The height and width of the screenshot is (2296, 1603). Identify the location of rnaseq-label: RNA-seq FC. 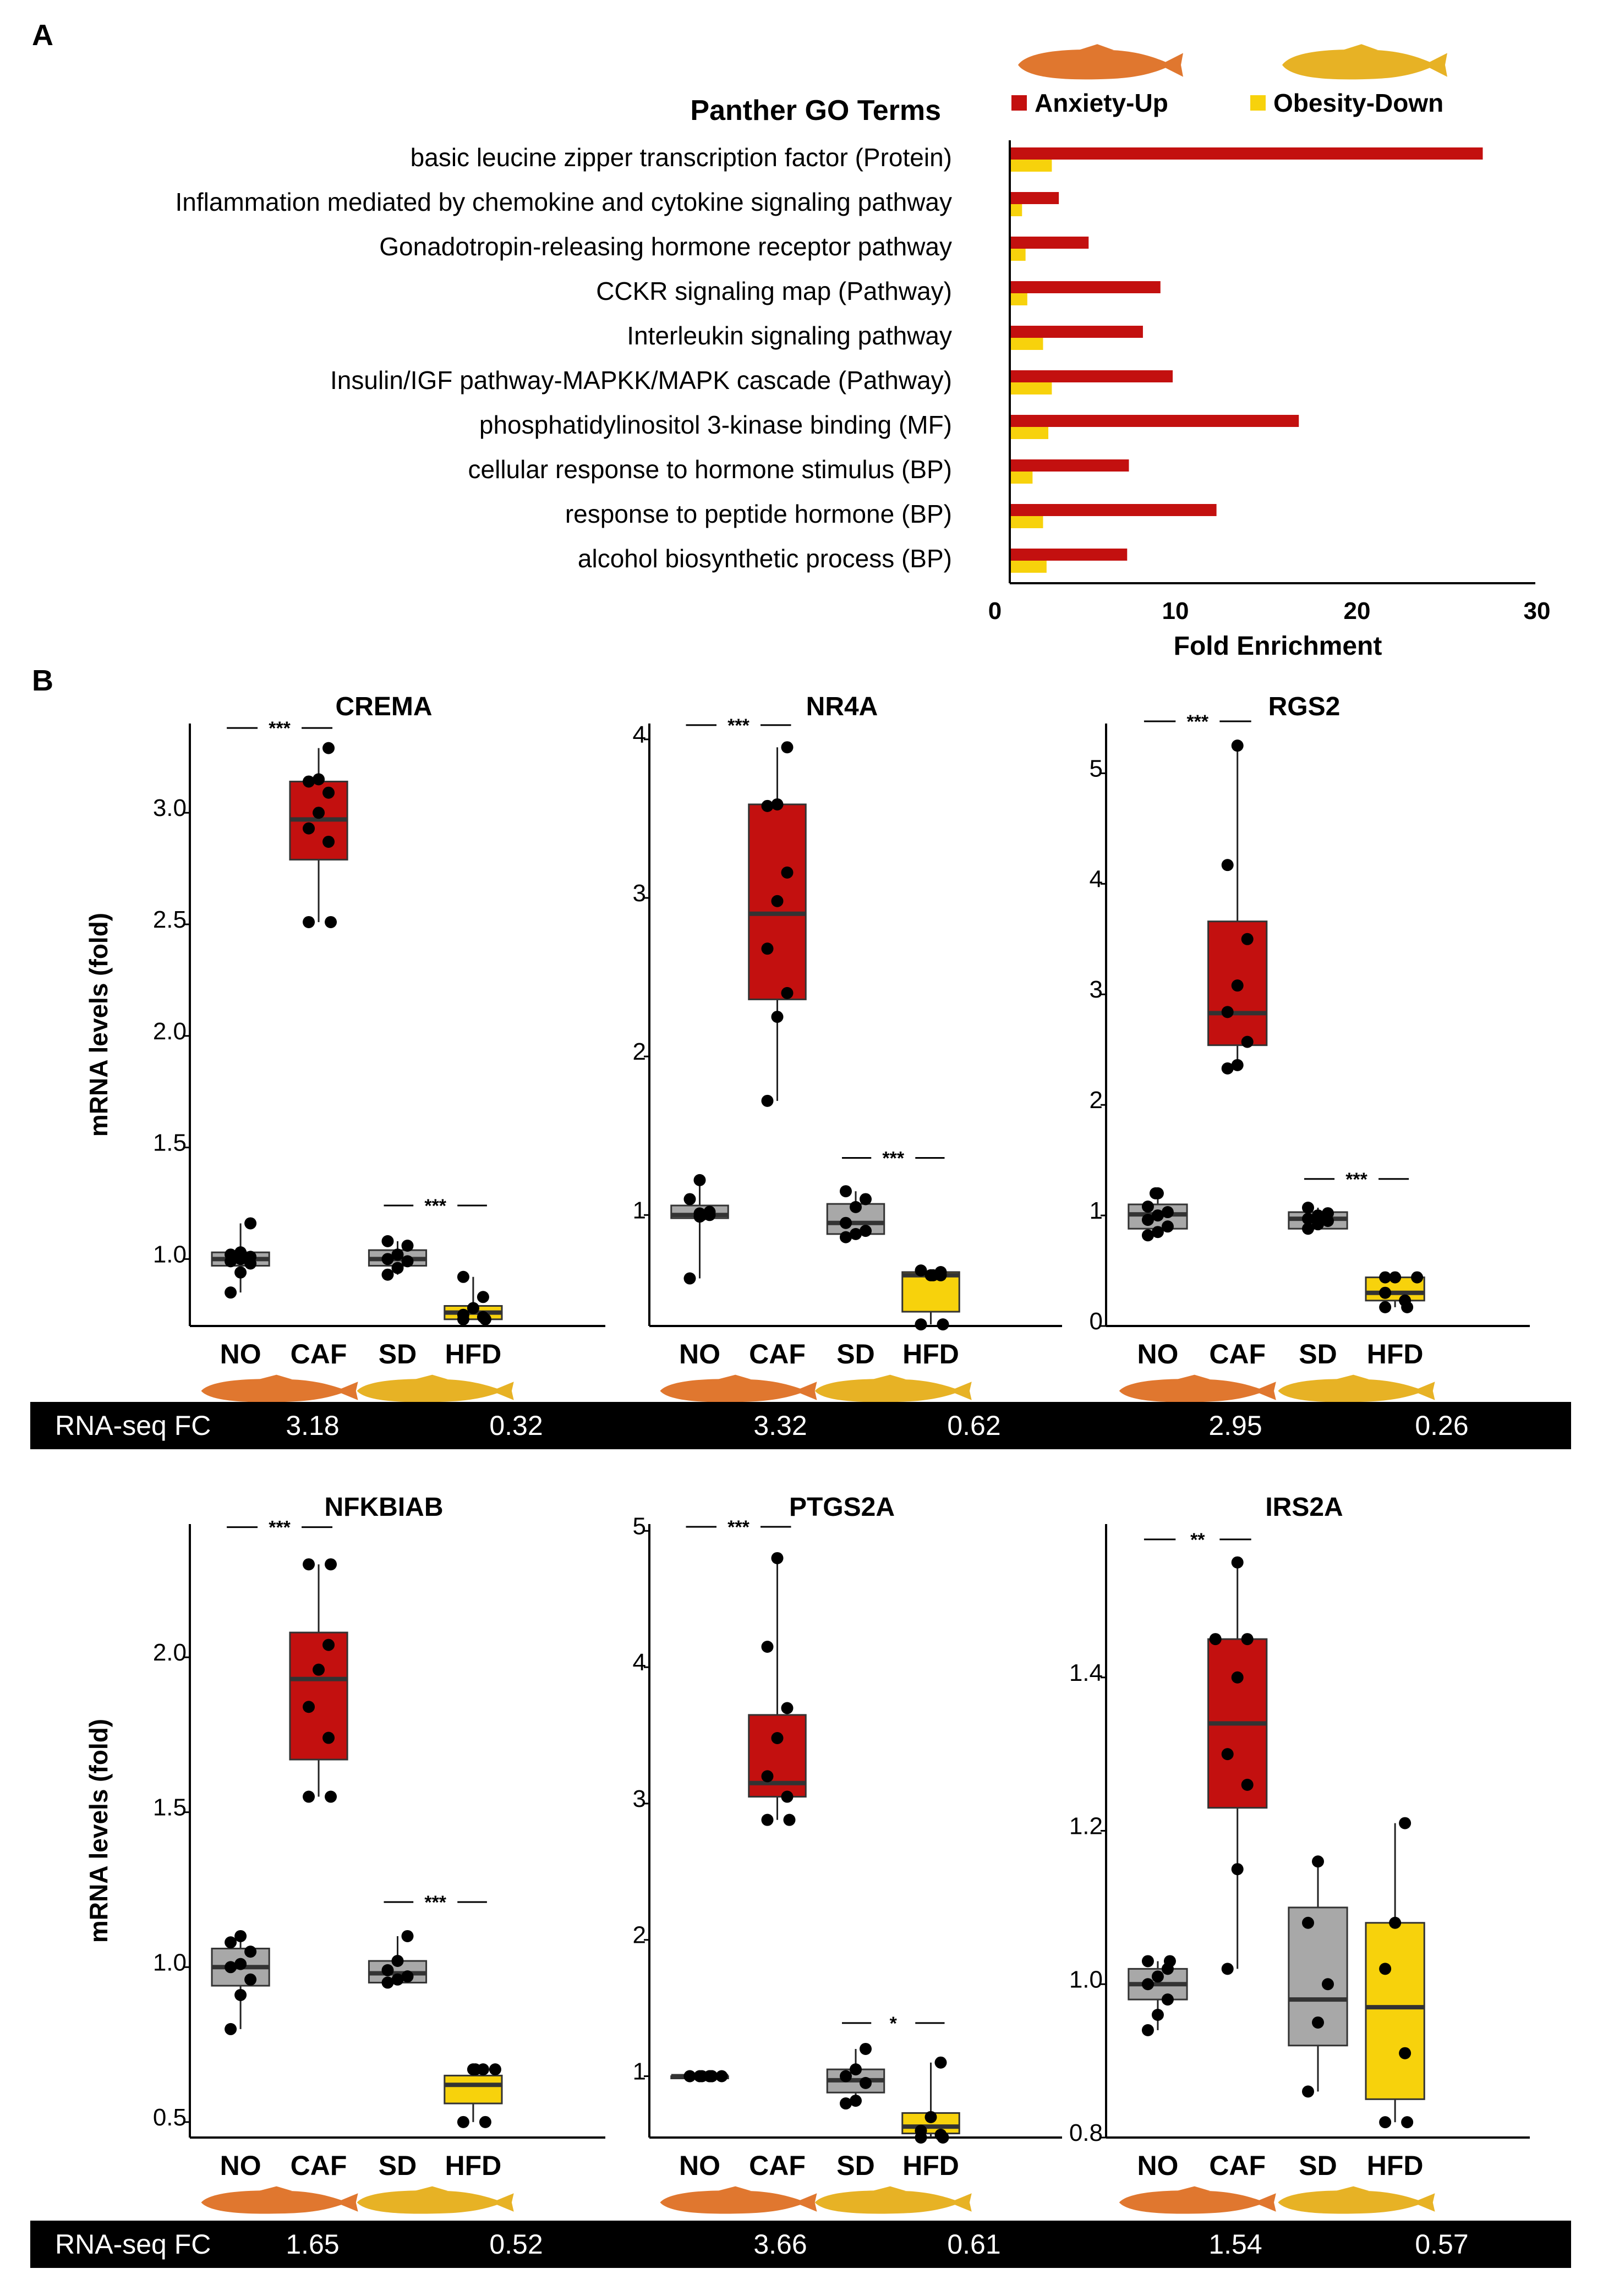
(133, 2244).